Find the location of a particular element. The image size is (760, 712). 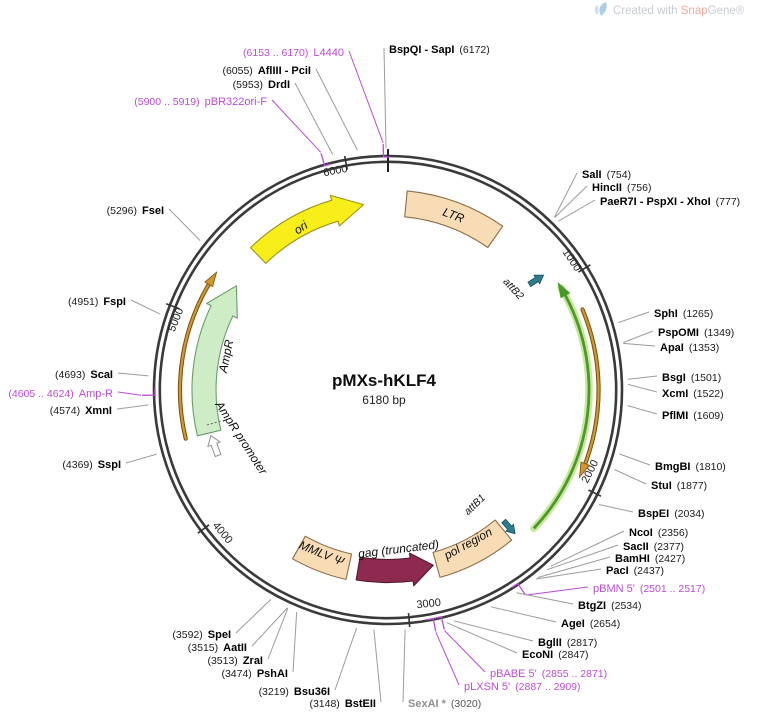

leader-line-btgzi is located at coordinates (545, 598).